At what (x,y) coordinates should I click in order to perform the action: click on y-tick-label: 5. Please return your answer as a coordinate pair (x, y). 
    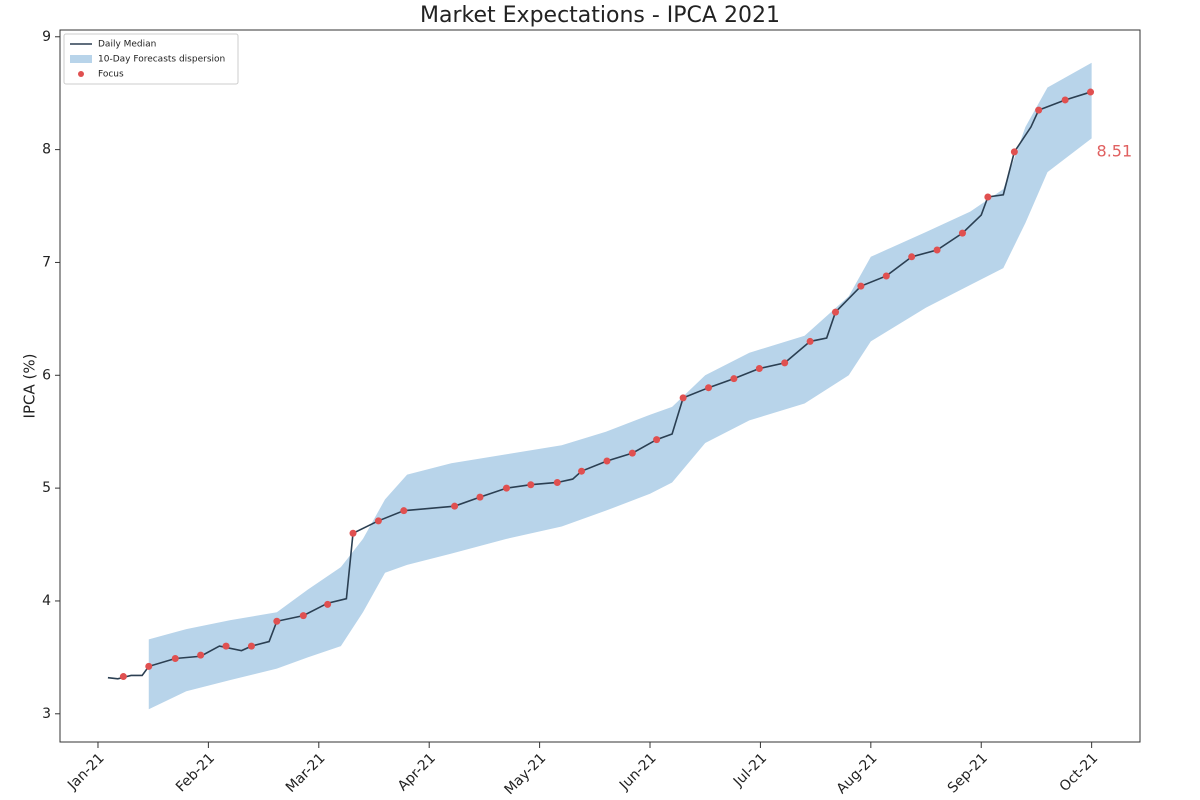
    Looking at the image, I should click on (46, 488).